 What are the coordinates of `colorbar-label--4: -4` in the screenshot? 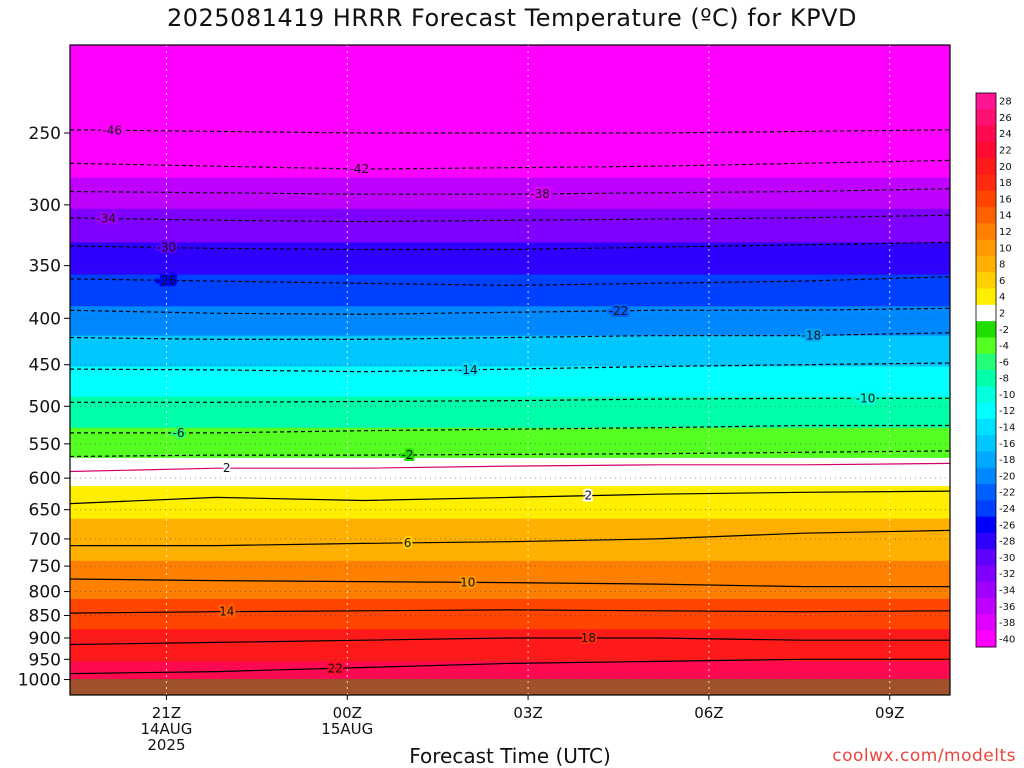 It's located at (1004, 346).